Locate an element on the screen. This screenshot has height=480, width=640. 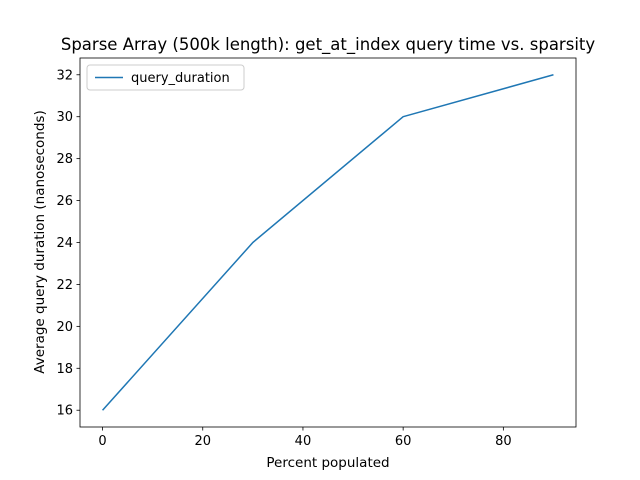
legend-label: query_duration is located at coordinates (180, 78).